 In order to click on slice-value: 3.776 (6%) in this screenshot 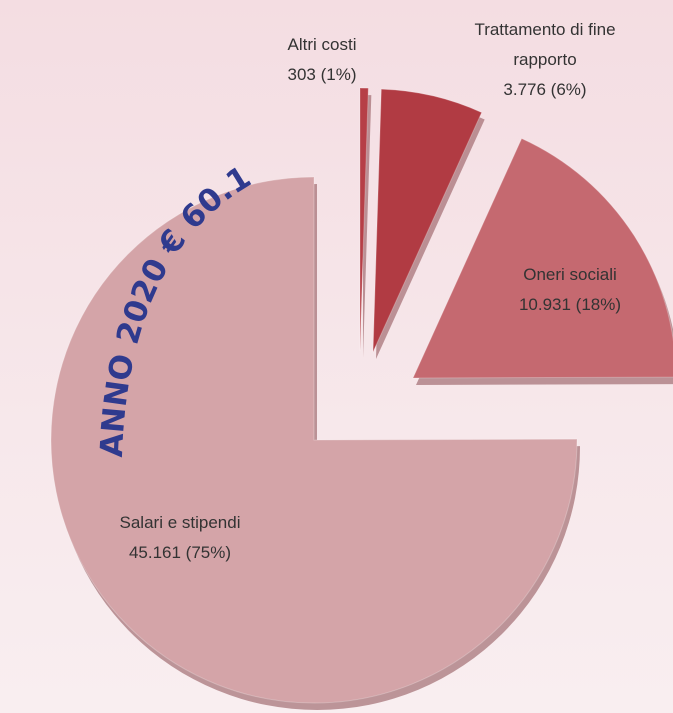, I will do `click(545, 89)`.